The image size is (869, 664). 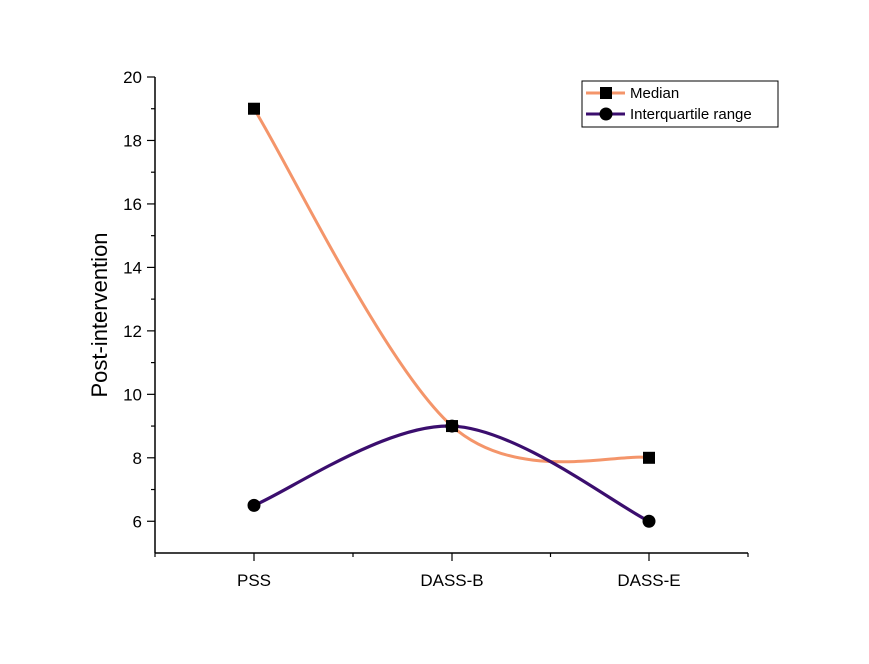 What do you see at coordinates (132, 140) in the screenshot?
I see `y-tick-label: 18` at bounding box center [132, 140].